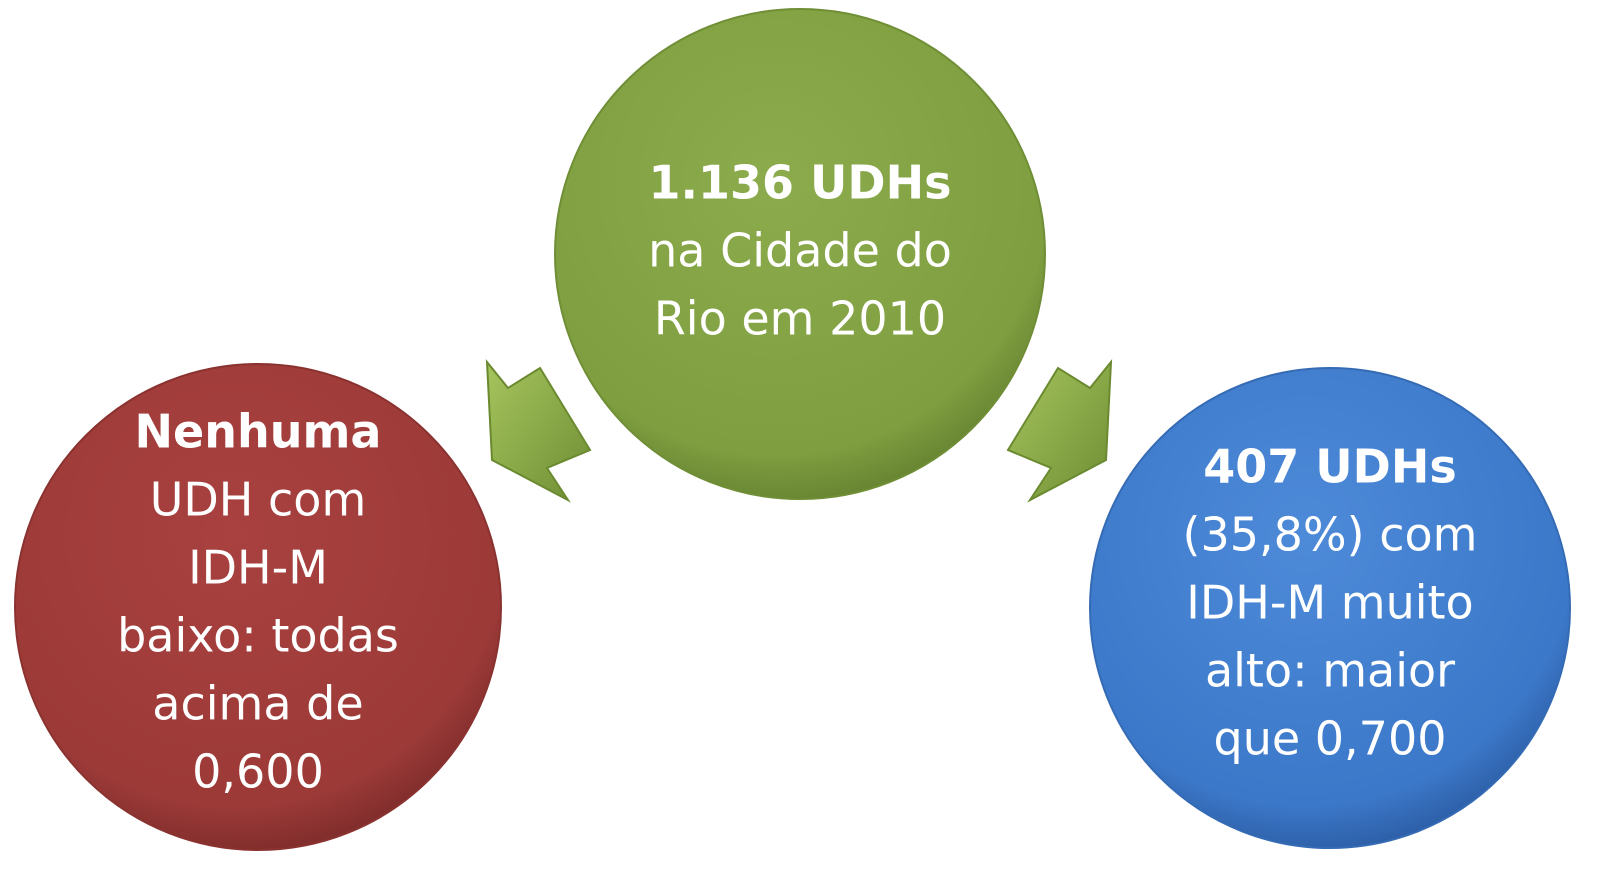 The image size is (1608, 871). What do you see at coordinates (258, 500) in the screenshot?
I see `node-line: UDH com` at bounding box center [258, 500].